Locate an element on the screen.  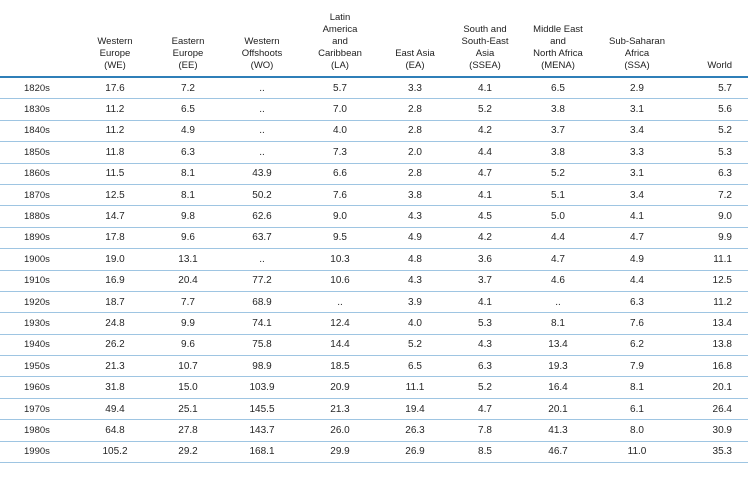
table-row: 1940s 26.2 9.6 75.8 14.4 5.2 4.3 13.4 6.2 13.8 is located at coordinates (374, 345).